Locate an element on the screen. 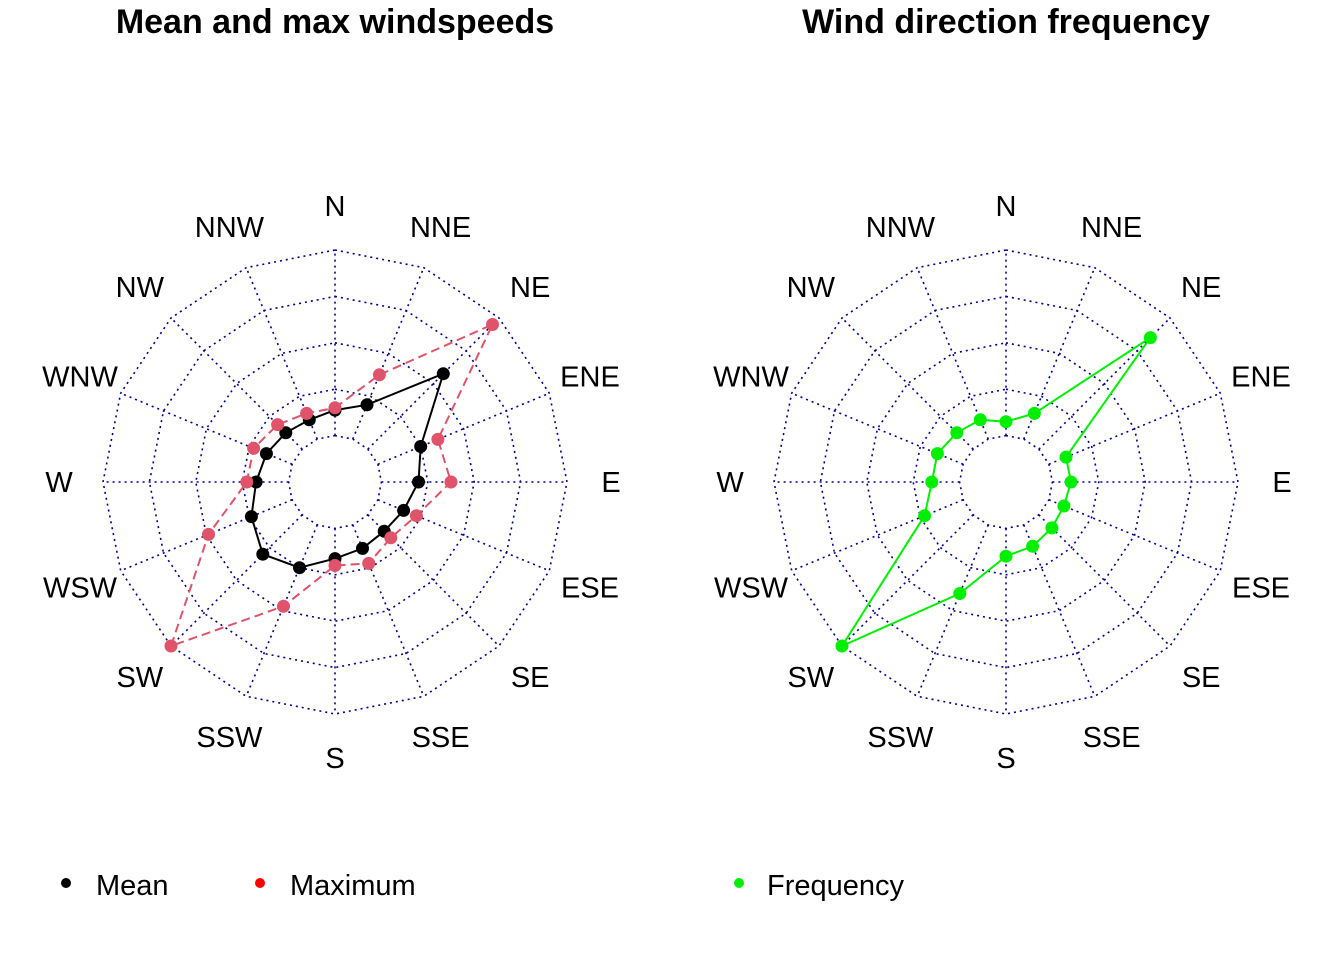 The image size is (1344, 960). legend-item-frequency: Frequency is located at coordinates (819, 886).